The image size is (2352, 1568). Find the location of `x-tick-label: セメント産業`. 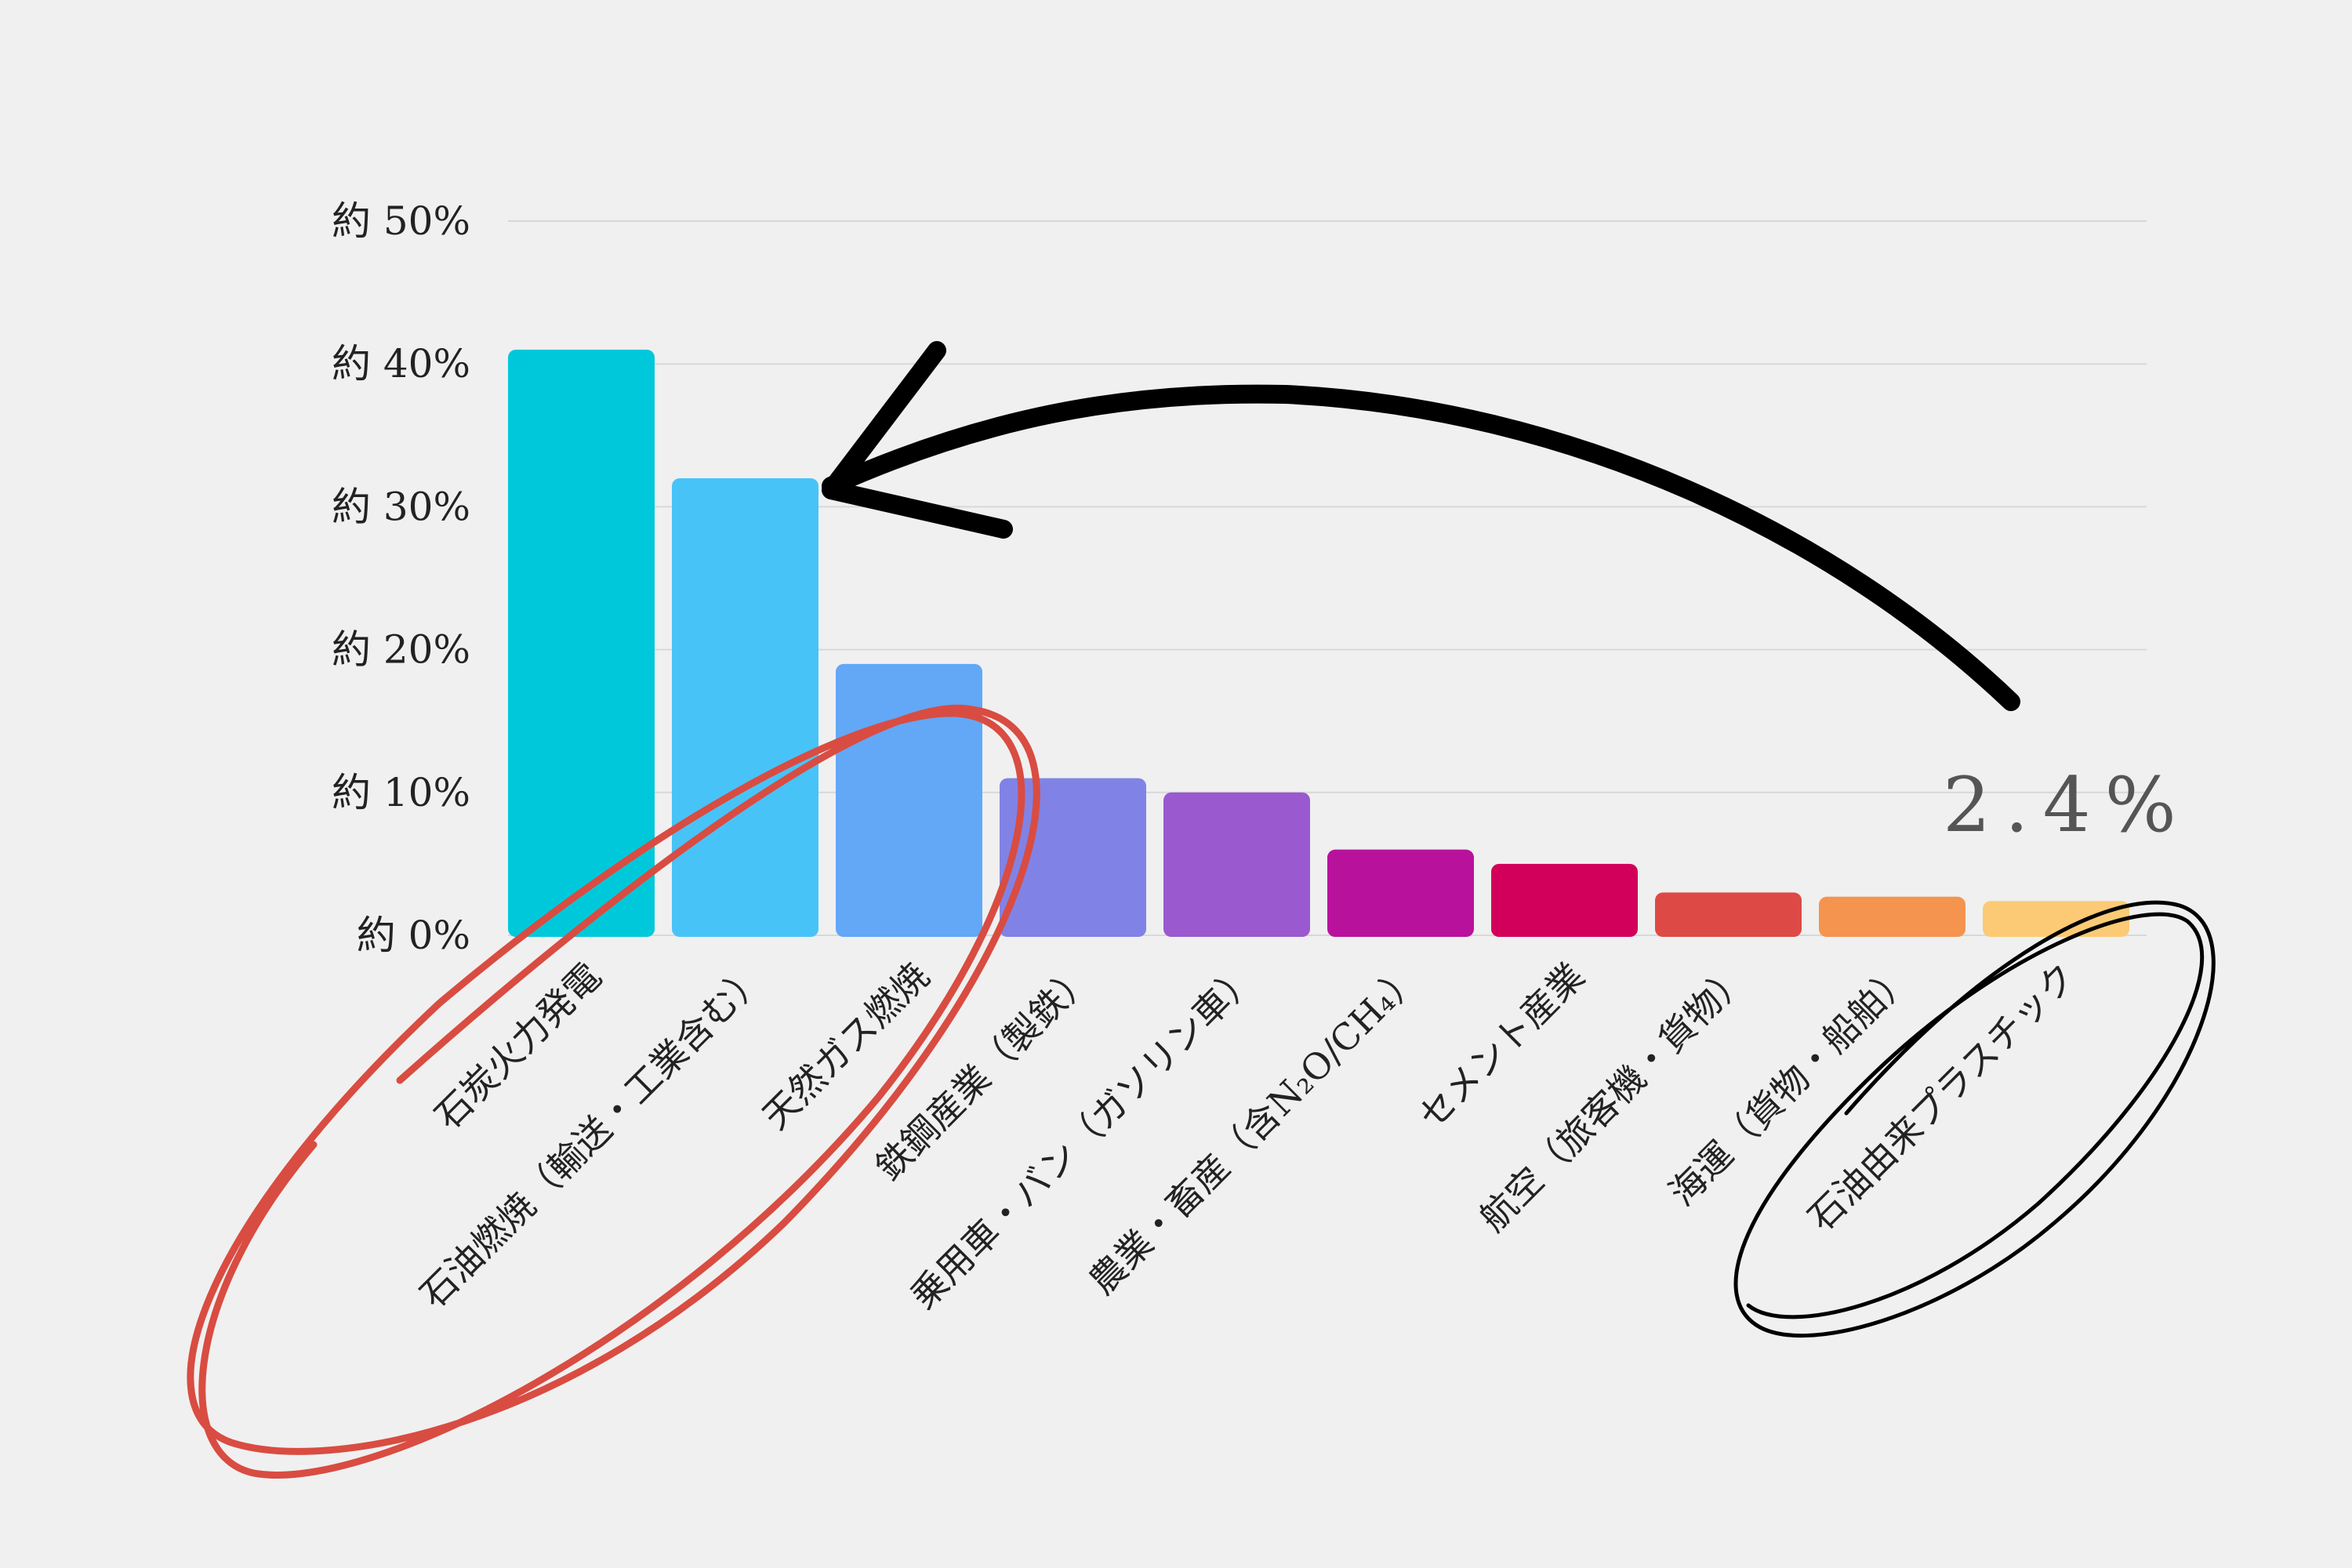

x-tick-label: セメント産業 is located at coordinates (1501, 1046).